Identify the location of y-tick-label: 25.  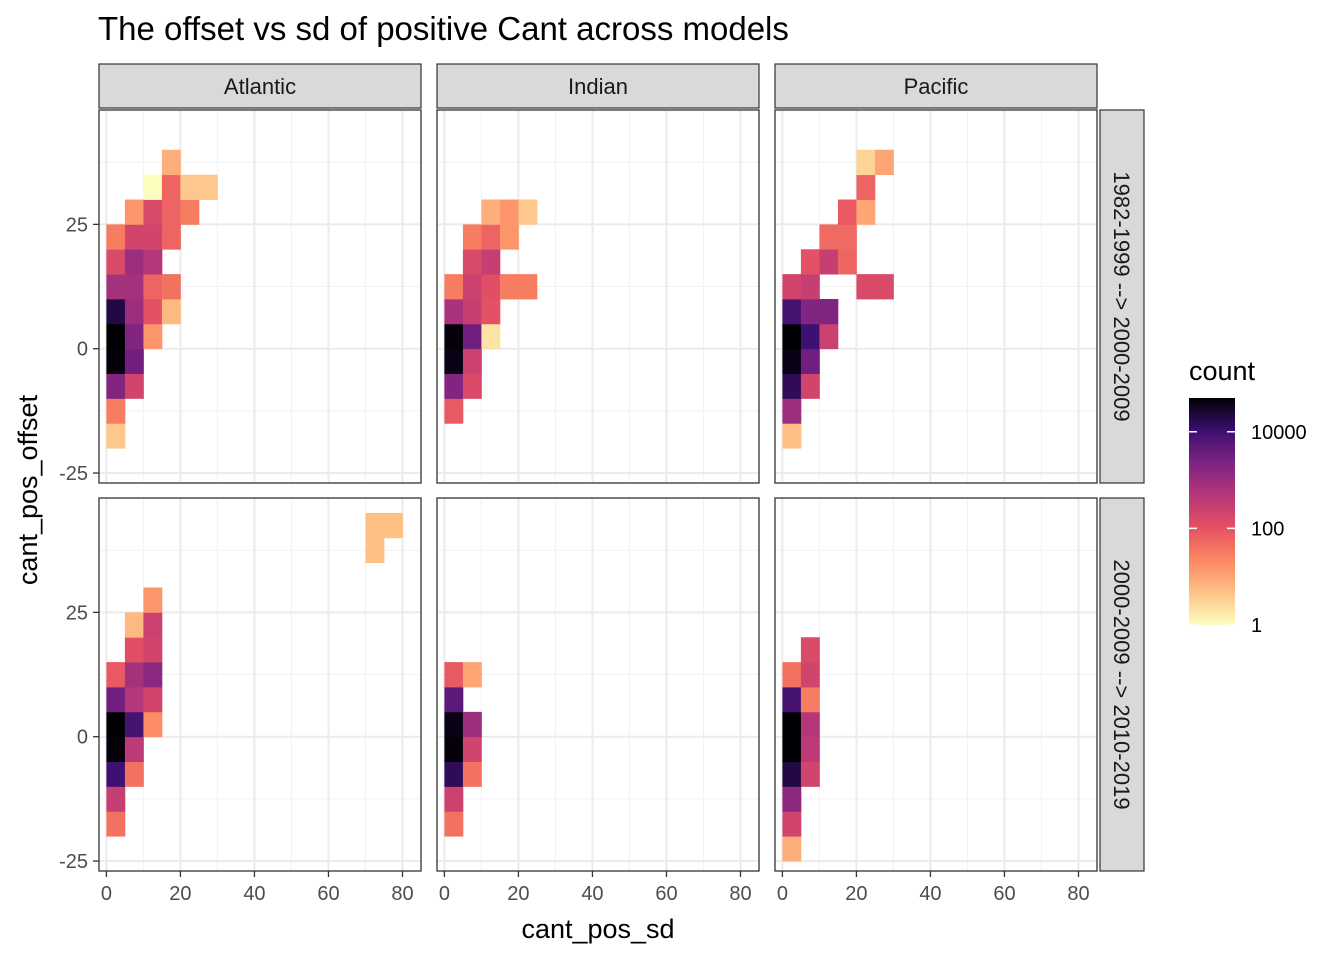
(77, 225).